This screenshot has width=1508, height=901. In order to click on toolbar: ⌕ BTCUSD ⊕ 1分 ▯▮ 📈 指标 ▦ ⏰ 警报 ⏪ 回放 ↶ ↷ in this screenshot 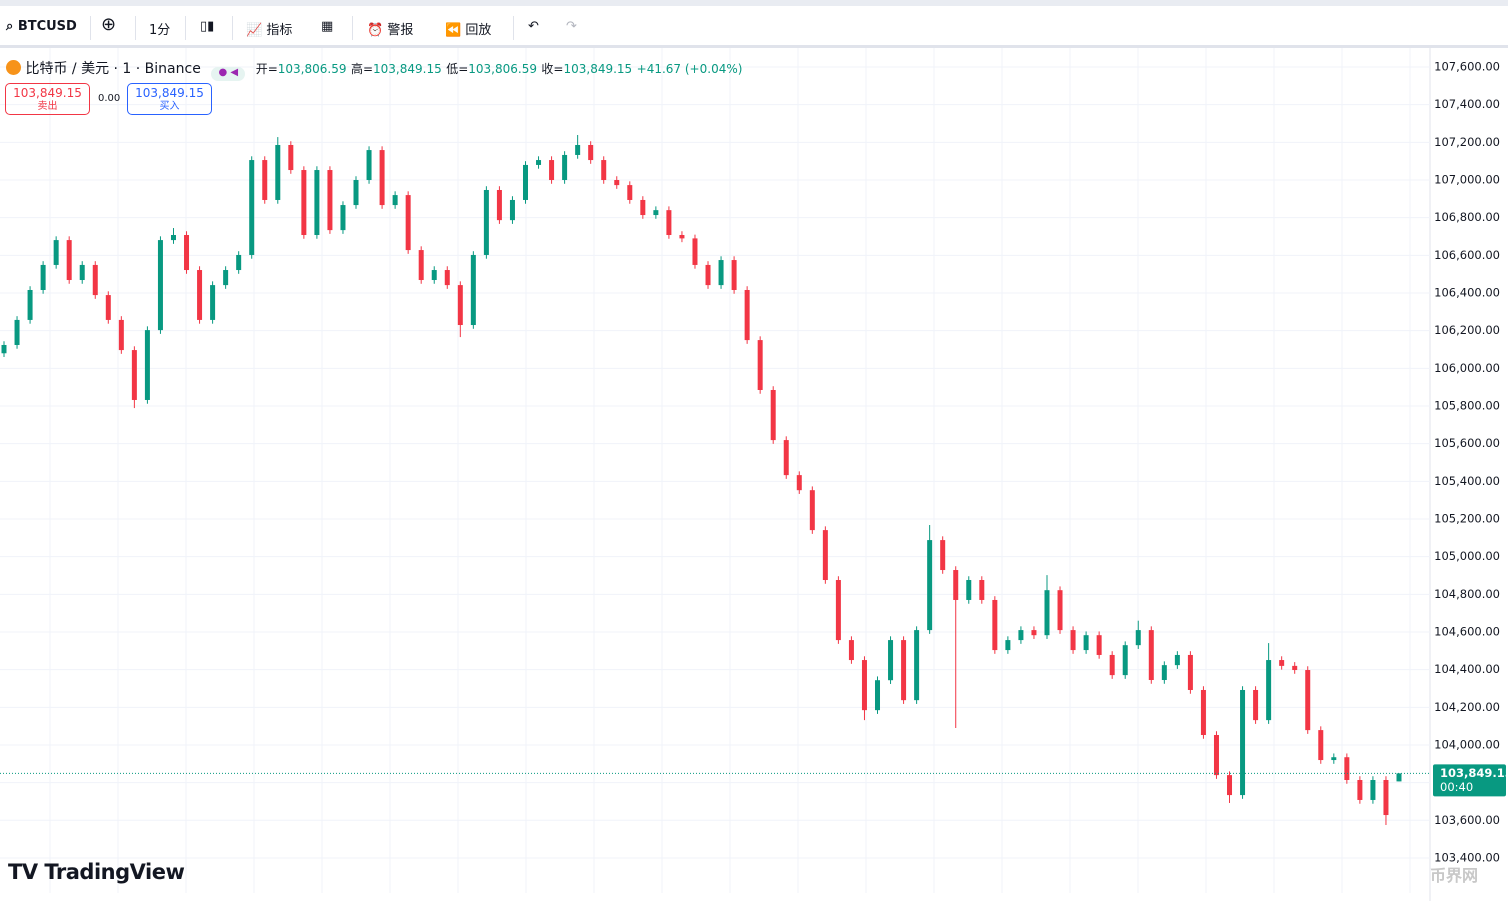, I will do `click(754, 27)`.